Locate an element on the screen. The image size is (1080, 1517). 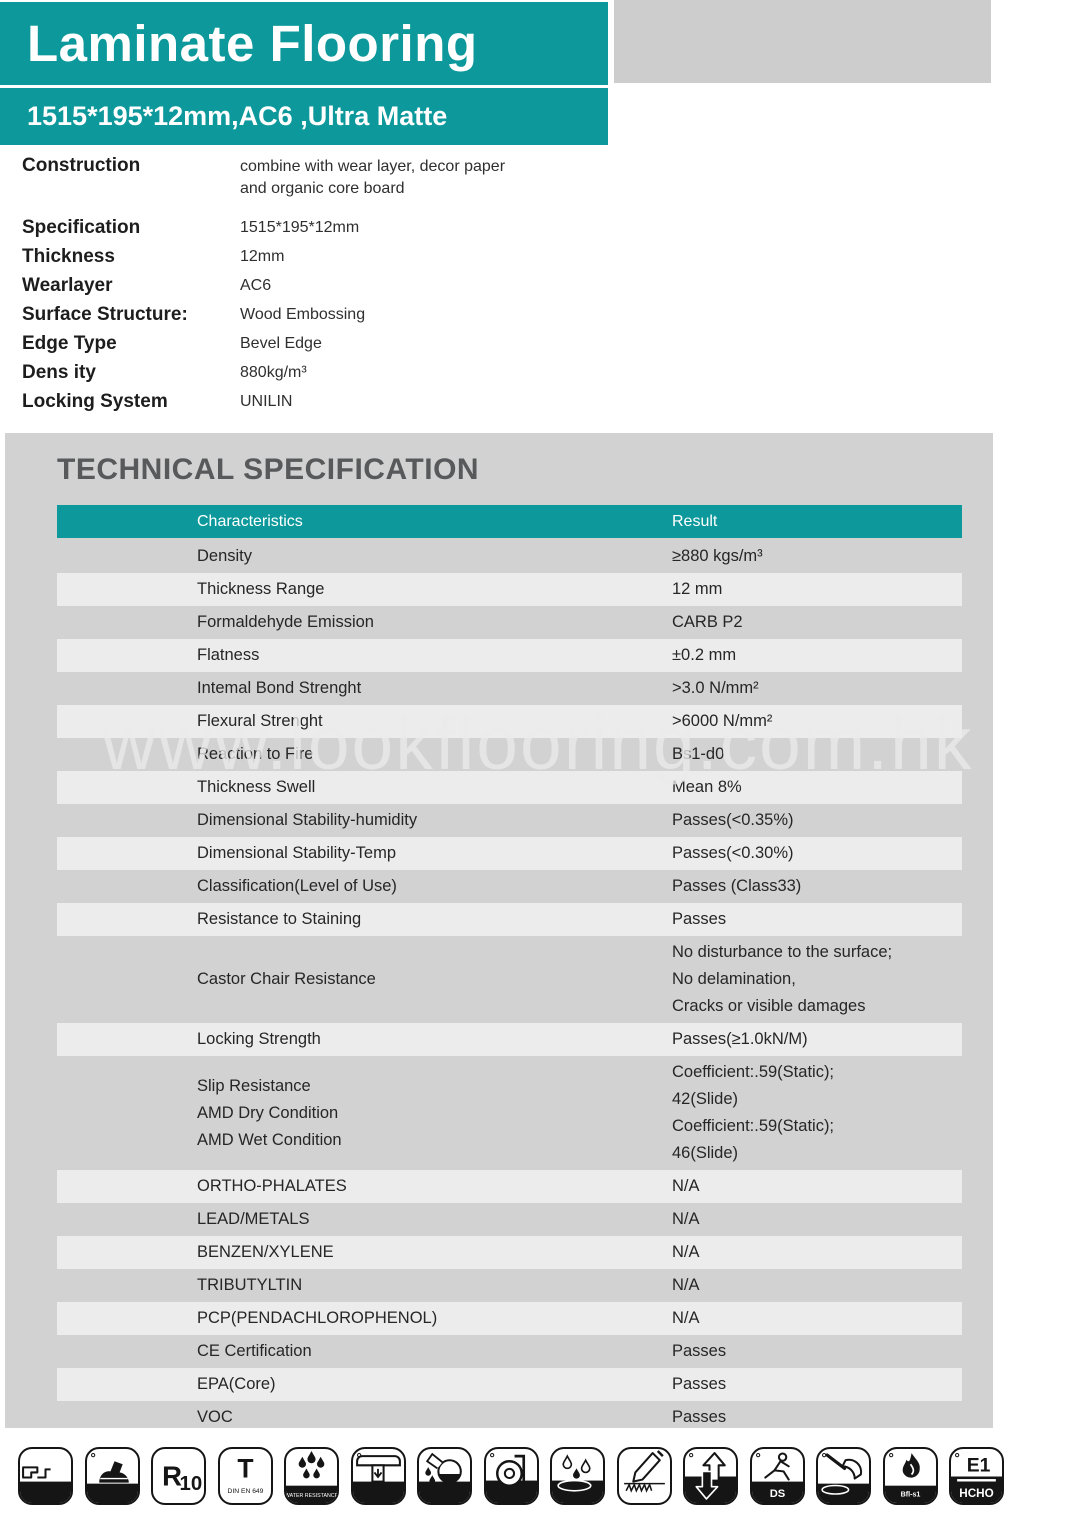
svg-text: R is located at coordinates (172, 1476).